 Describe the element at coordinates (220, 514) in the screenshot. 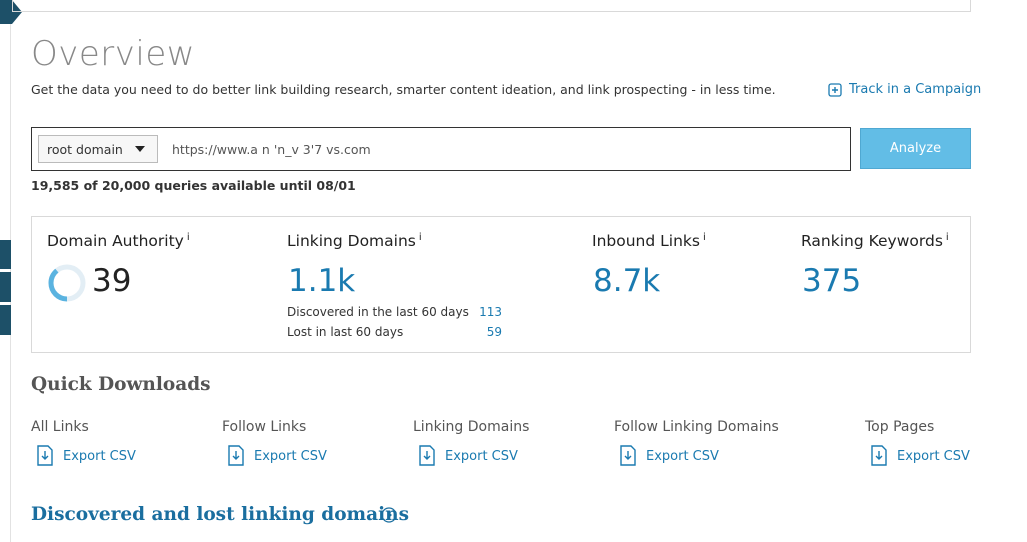

I see `section-heading: Discovered and lost linking domains` at that location.